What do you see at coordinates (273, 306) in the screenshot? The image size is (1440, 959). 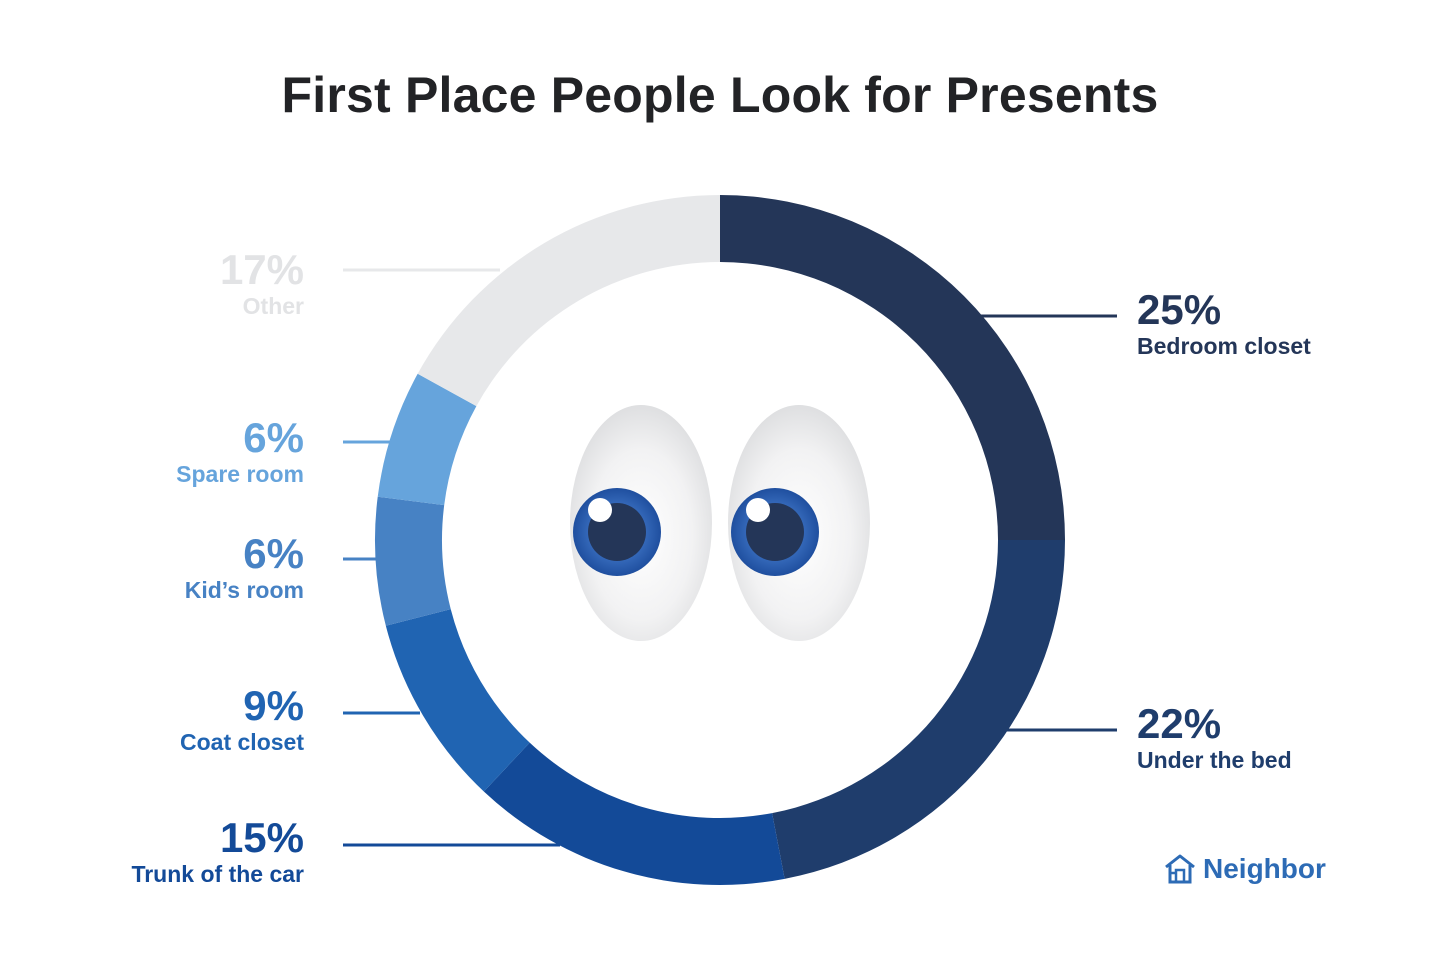 I see `slice-name: Other` at bounding box center [273, 306].